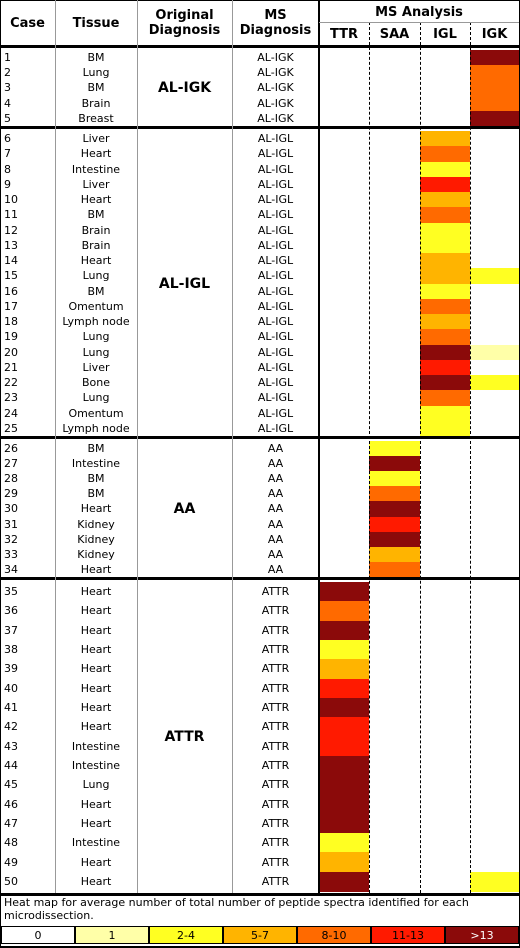  What do you see at coordinates (11, 367) in the screenshot?
I see `case-number: 21` at bounding box center [11, 367].